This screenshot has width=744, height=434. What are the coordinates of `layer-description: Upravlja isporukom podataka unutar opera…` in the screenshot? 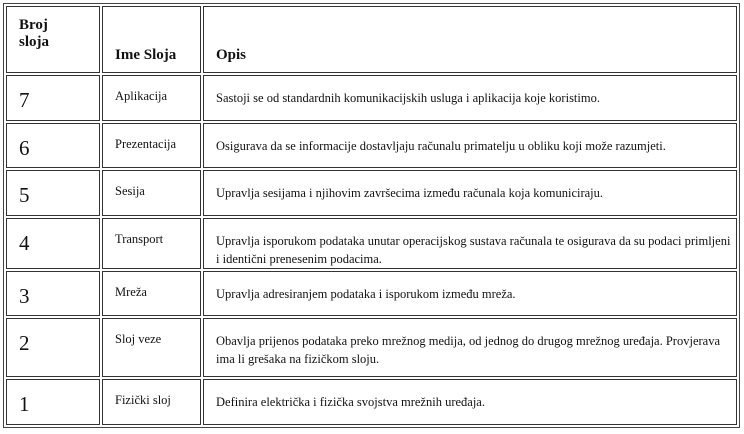 It's located at (470, 243).